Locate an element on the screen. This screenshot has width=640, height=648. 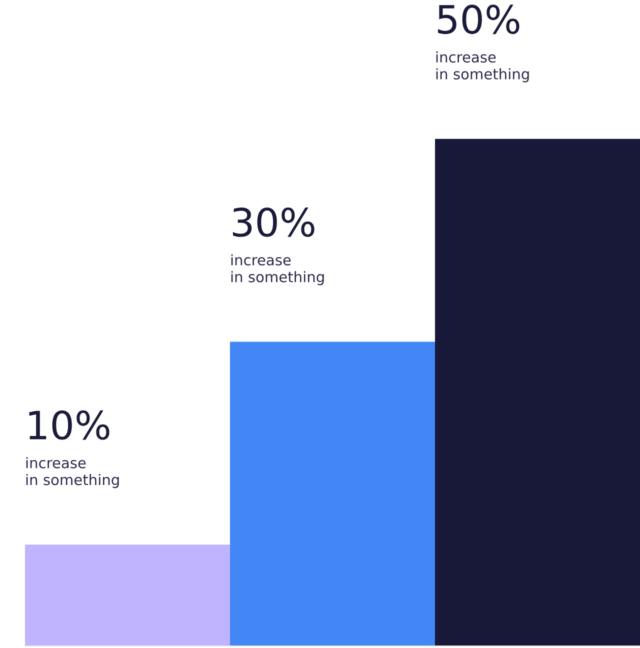
data-label: 10% increase in something is located at coordinates (72, 449).